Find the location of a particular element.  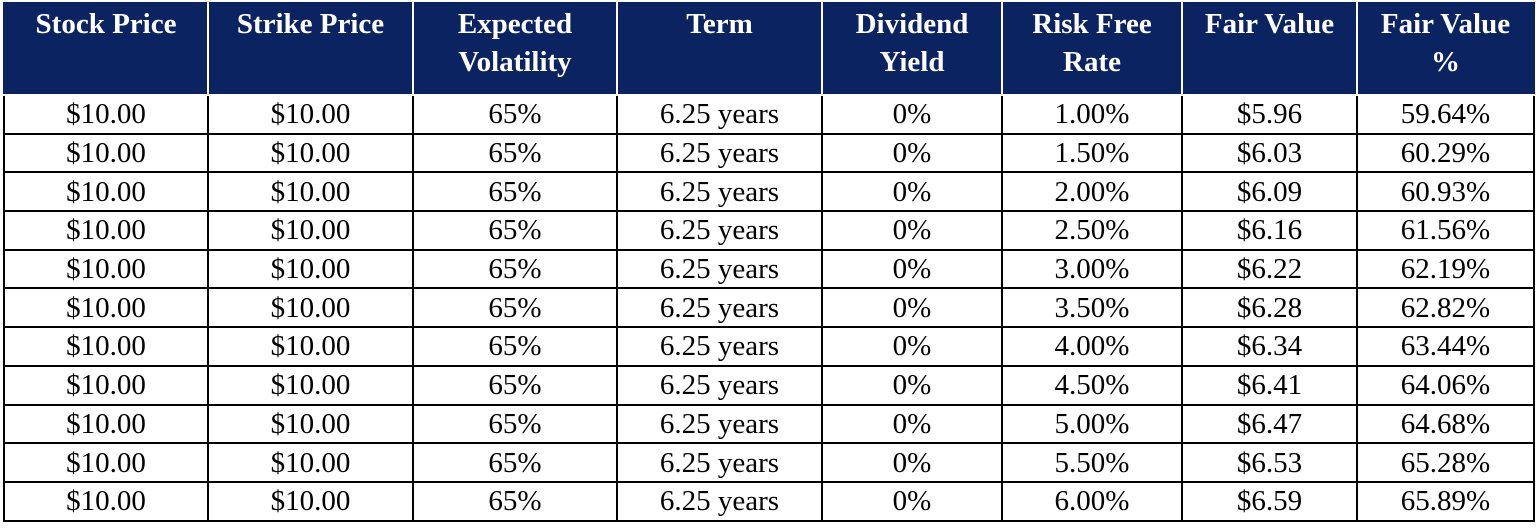

fair-value-percent-cell: 63.44% is located at coordinates (1445, 346).